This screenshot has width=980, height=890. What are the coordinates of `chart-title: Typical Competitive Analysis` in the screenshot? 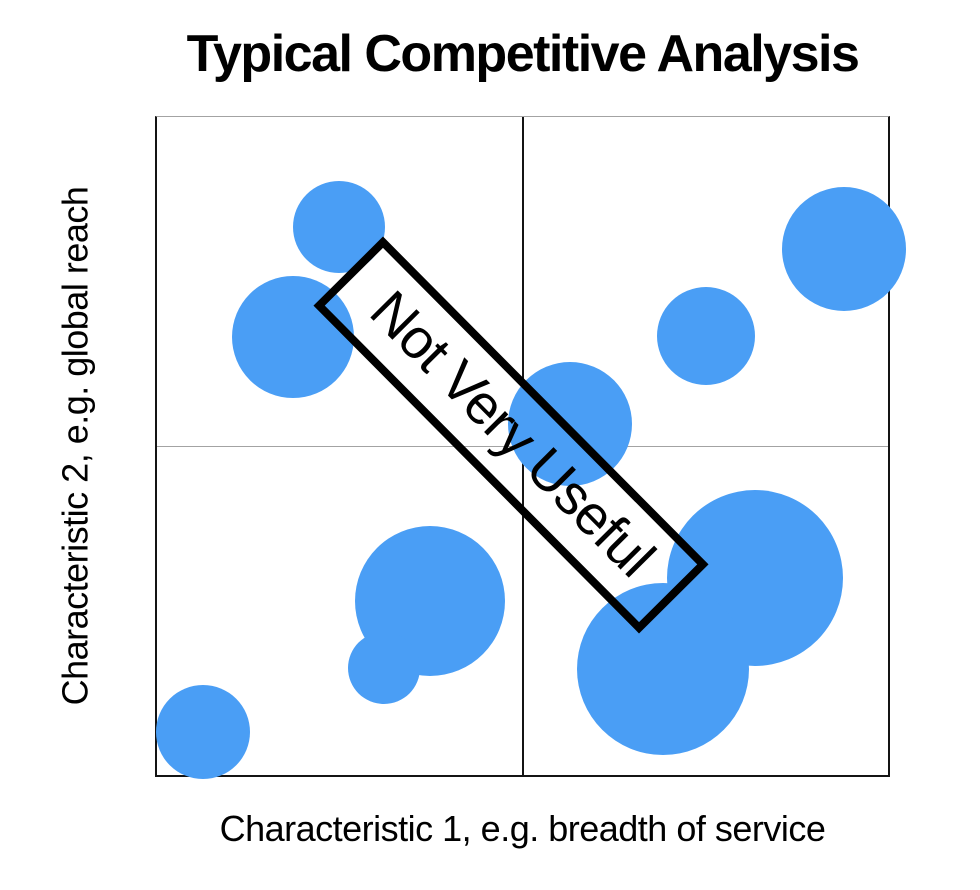 It's located at (523, 54).